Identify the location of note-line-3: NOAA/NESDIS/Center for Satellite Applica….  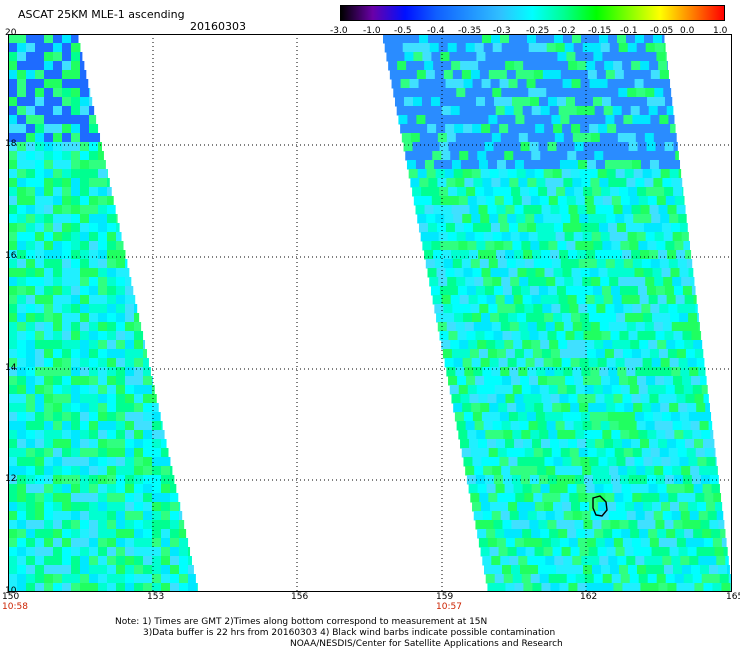
(426, 644).